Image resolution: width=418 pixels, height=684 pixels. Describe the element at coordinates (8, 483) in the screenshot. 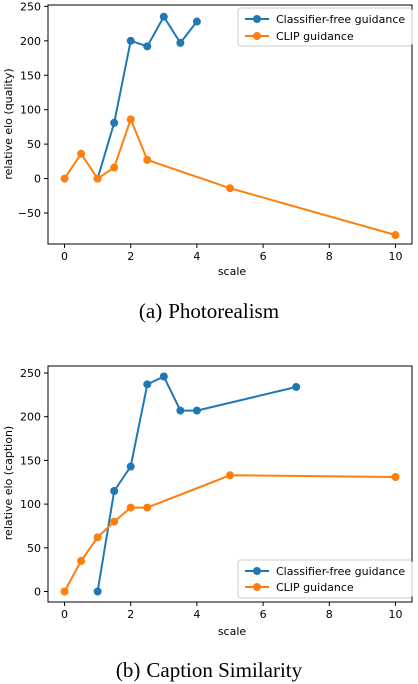

I see `y-axis-label-b: relative elo (caption)` at that location.